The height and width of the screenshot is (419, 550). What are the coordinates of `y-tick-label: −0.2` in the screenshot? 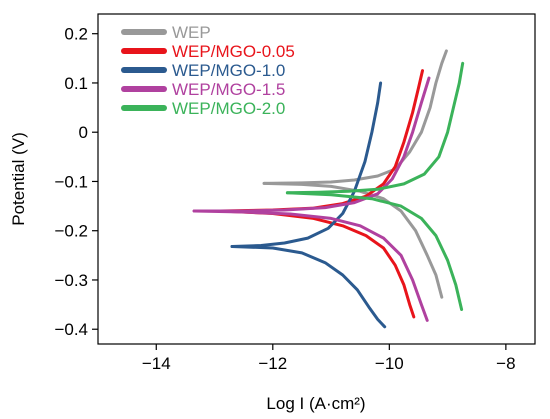 It's located at (71, 231).